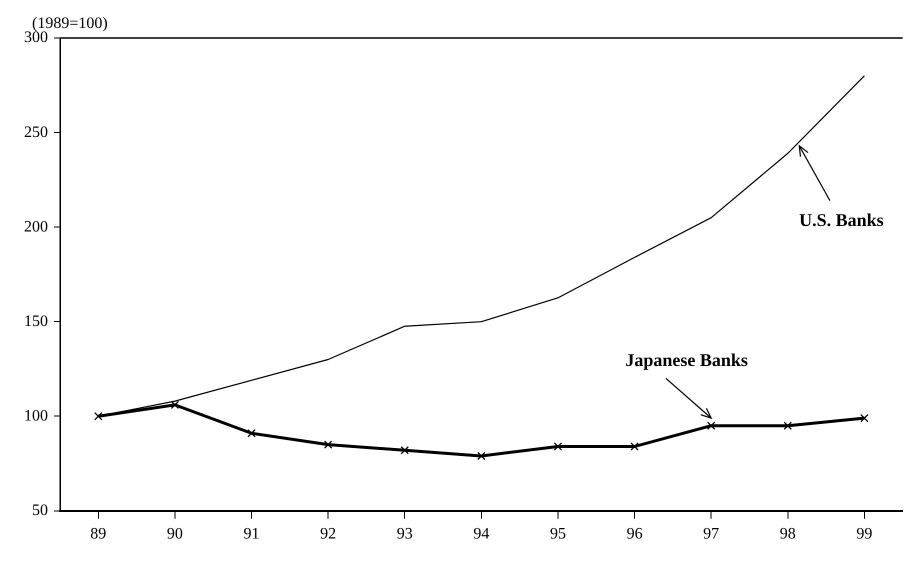 The image size is (917, 568). I want to click on text: Japanese Banks, so click(686, 360).